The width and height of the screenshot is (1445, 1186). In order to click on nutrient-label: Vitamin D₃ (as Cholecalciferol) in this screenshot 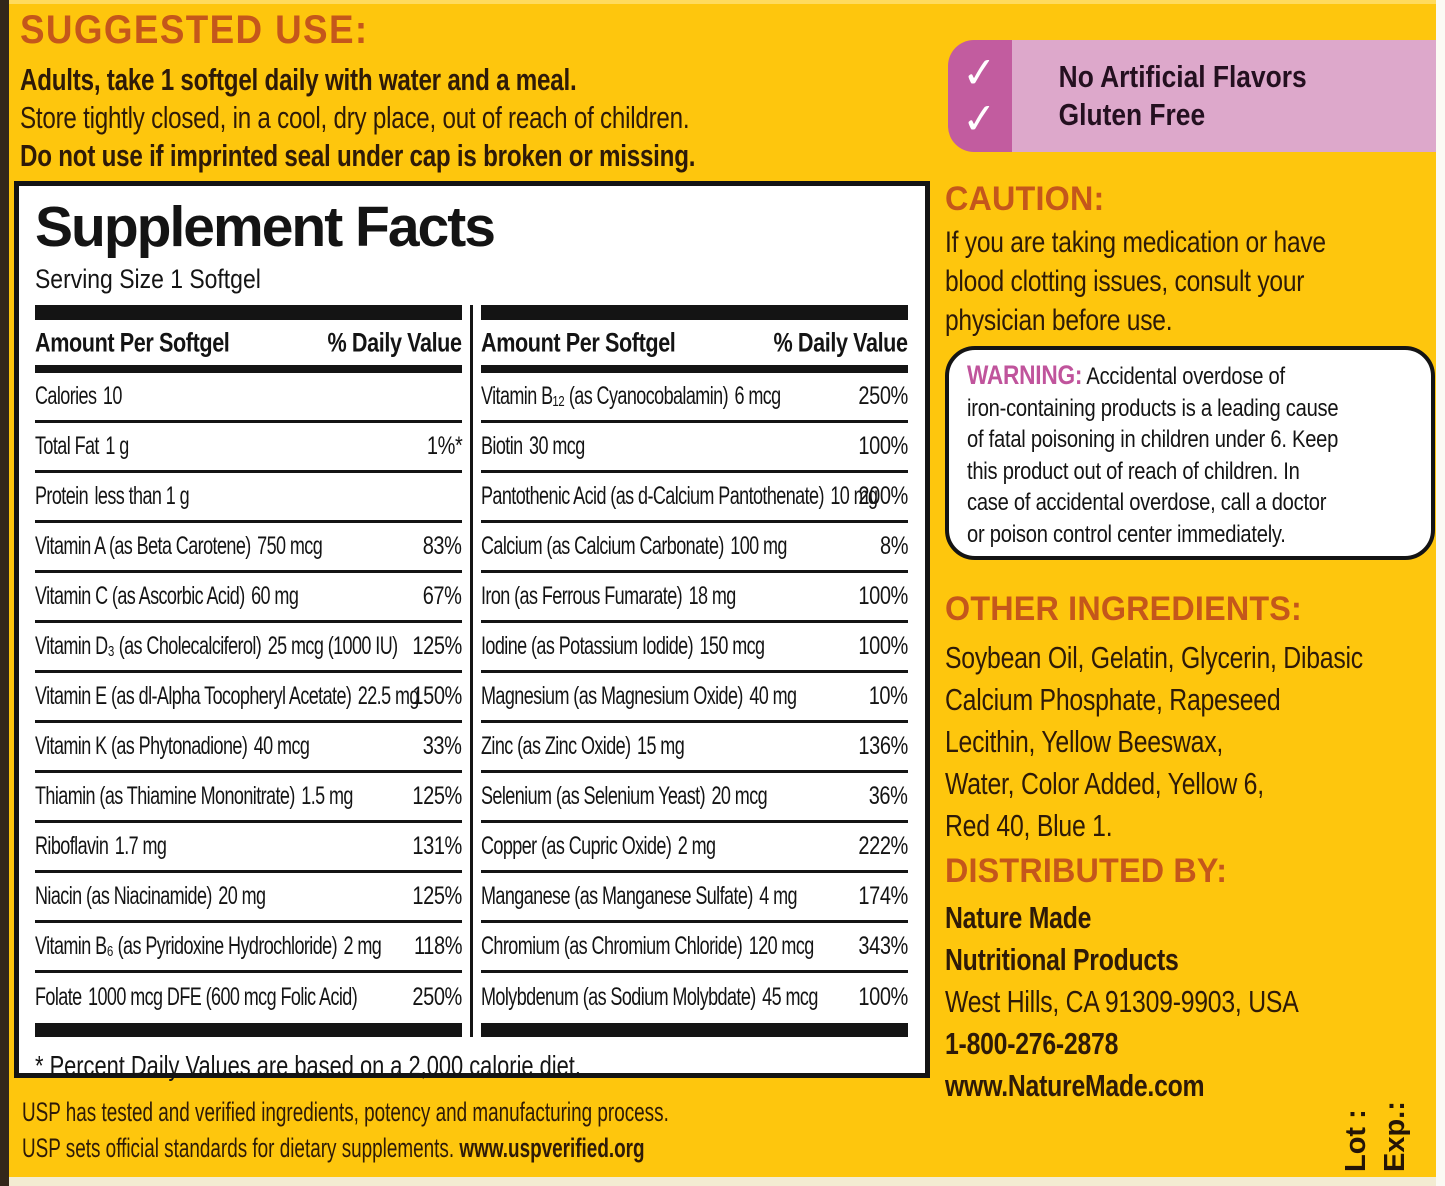, I will do `click(148, 645)`.